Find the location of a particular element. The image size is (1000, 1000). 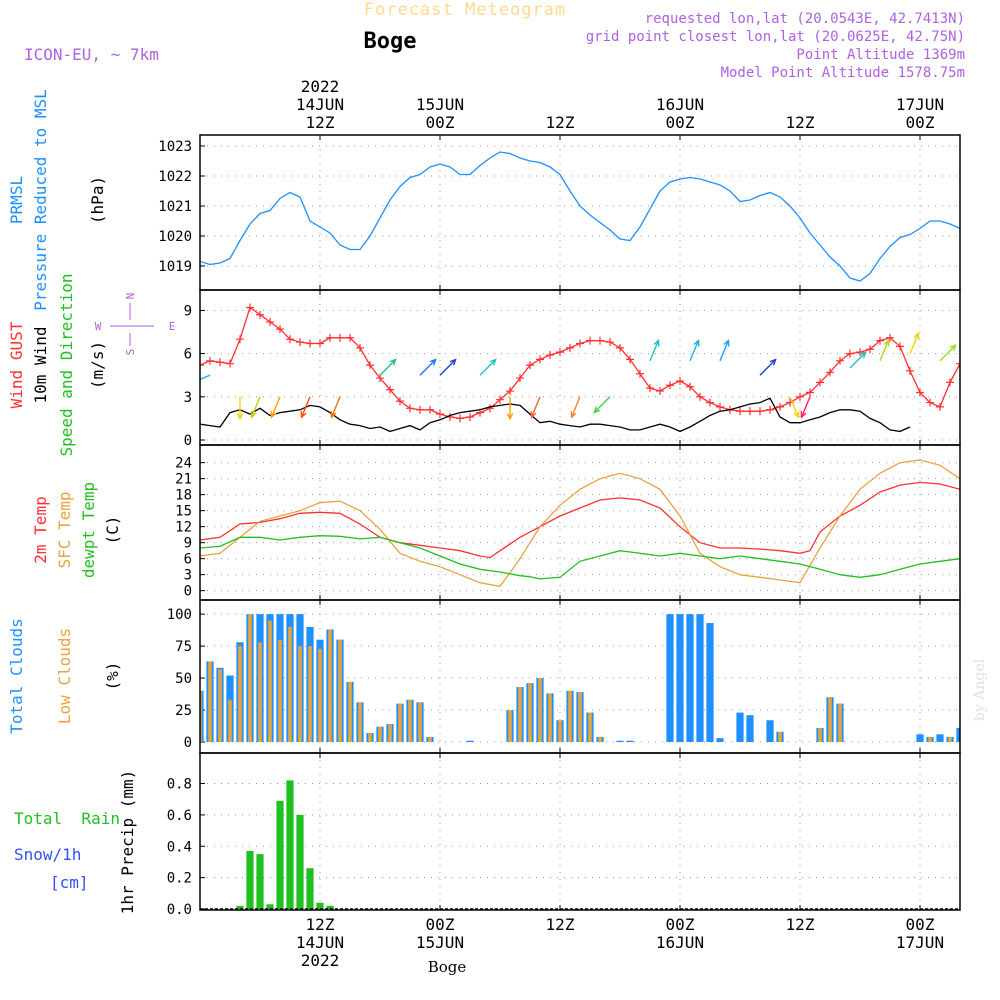

ytick-label: 0.4 is located at coordinates (179, 847).